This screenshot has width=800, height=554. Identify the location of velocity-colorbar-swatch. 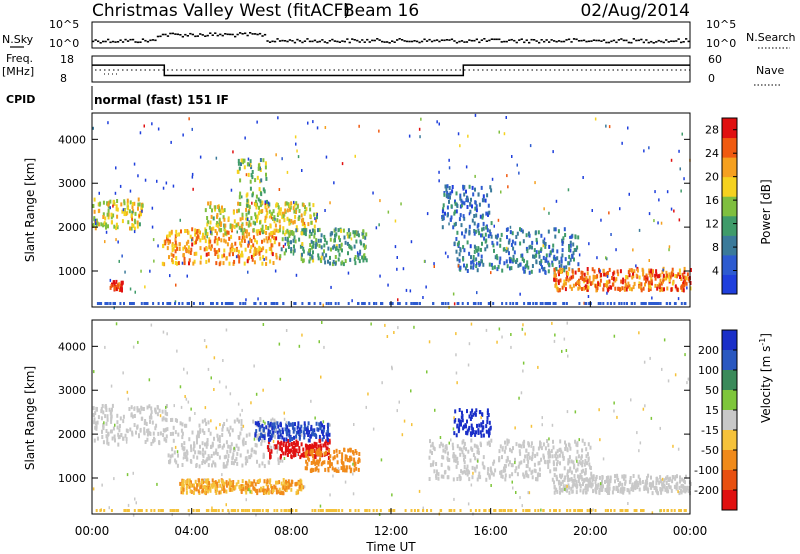
(729, 420).